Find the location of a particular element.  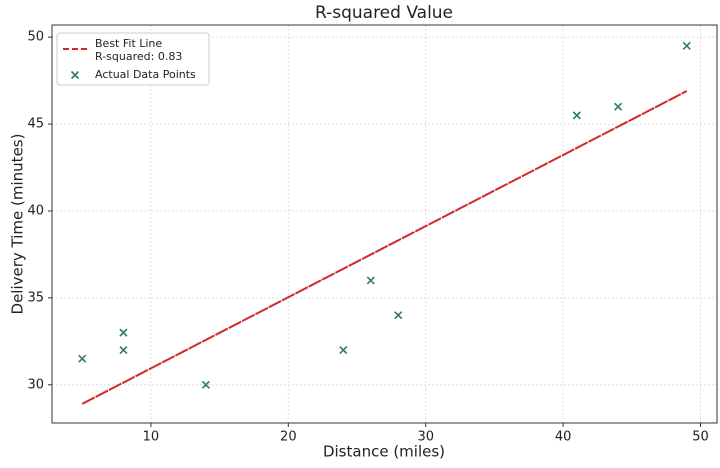

legend-marker is located at coordinates (75, 75).